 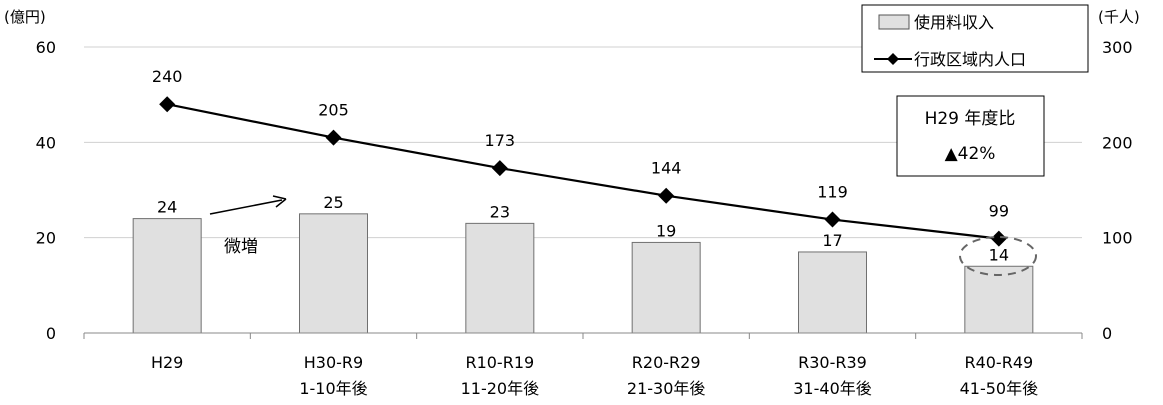 What do you see at coordinates (666, 230) in the screenshot?
I see `bar-value-label: 19` at bounding box center [666, 230].